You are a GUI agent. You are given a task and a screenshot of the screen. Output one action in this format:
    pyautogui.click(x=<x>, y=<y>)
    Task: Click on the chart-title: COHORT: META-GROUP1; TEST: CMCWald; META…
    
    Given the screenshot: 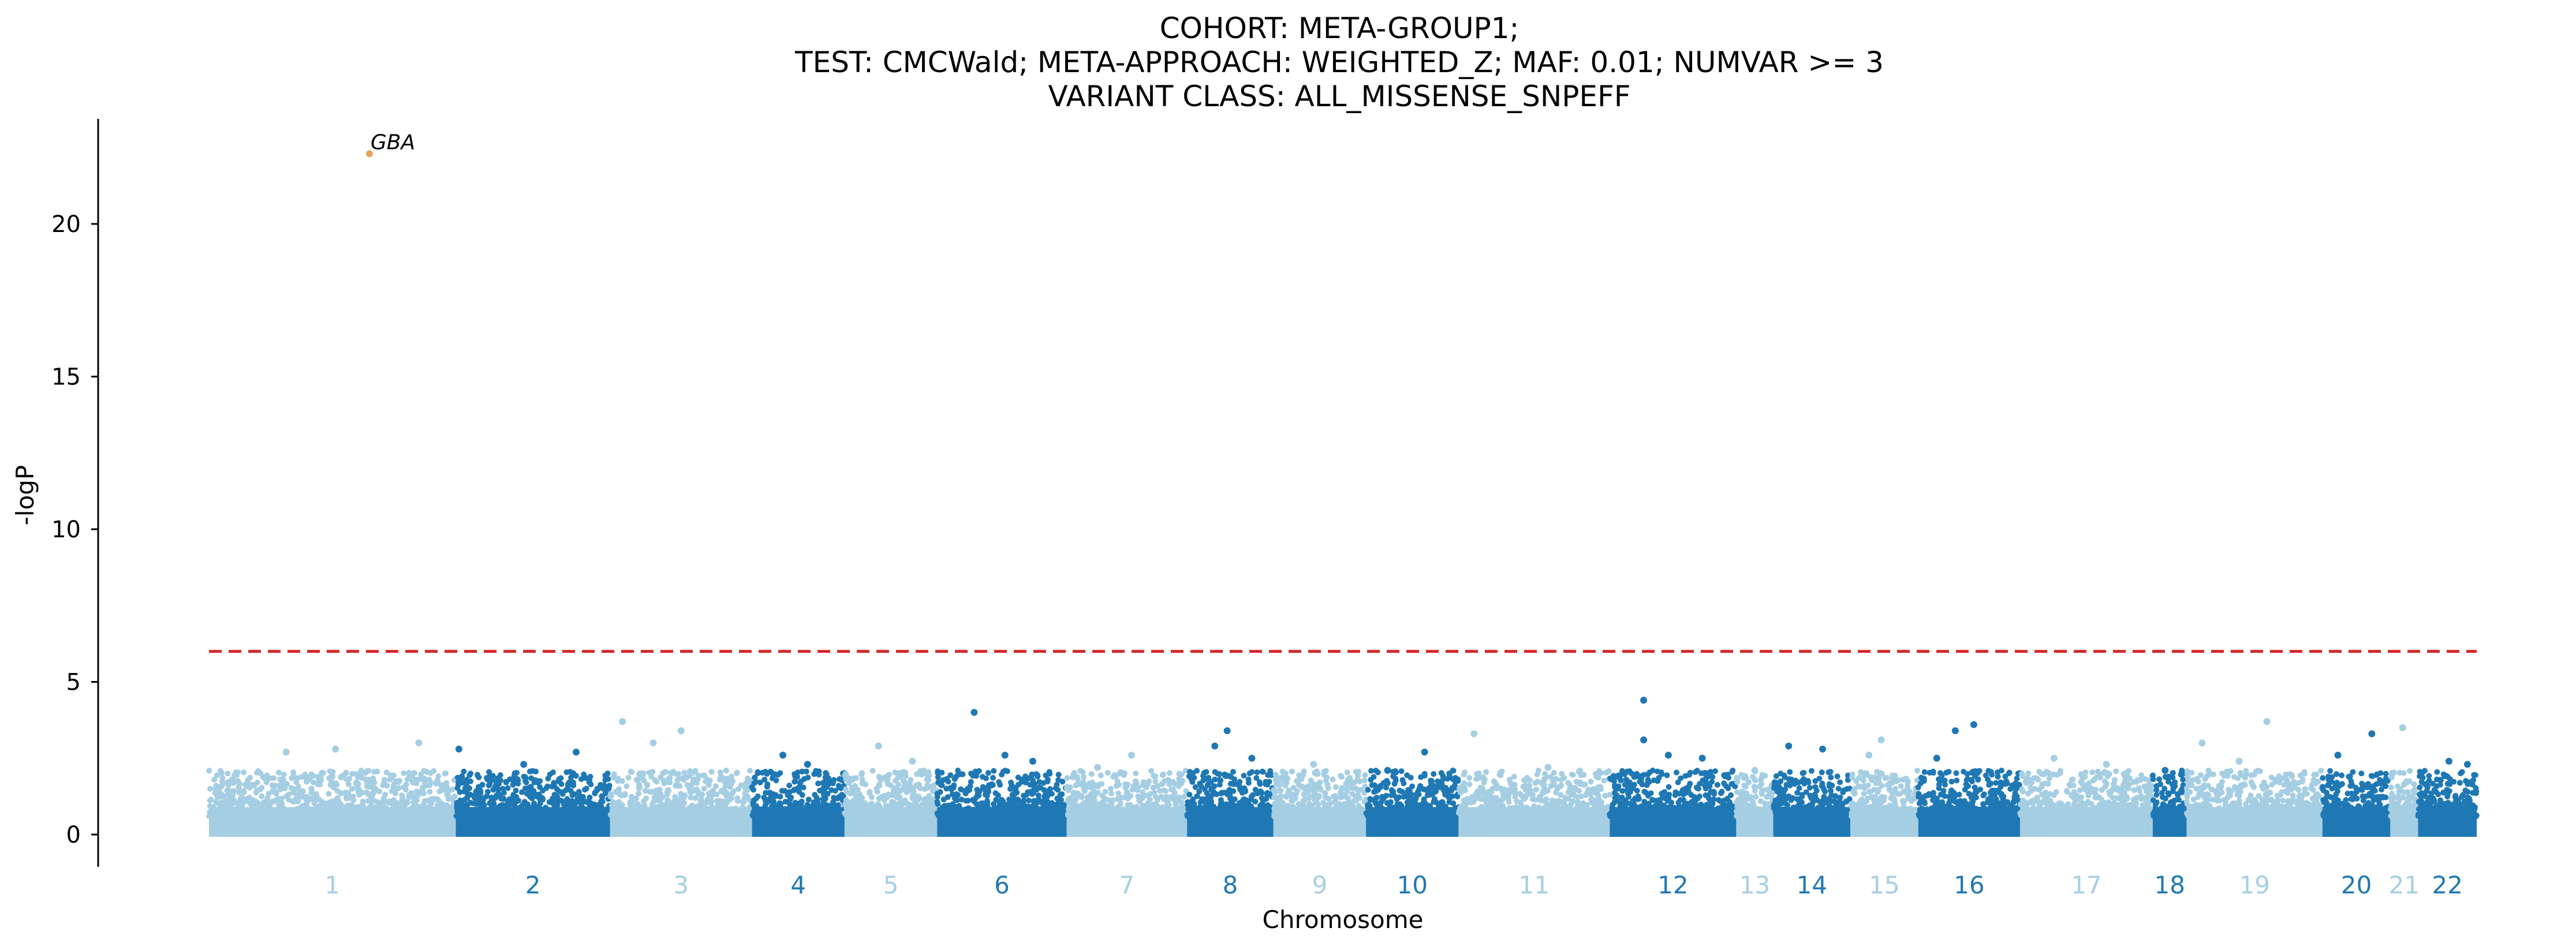 What is the action you would take?
    pyautogui.click(x=1339, y=62)
    